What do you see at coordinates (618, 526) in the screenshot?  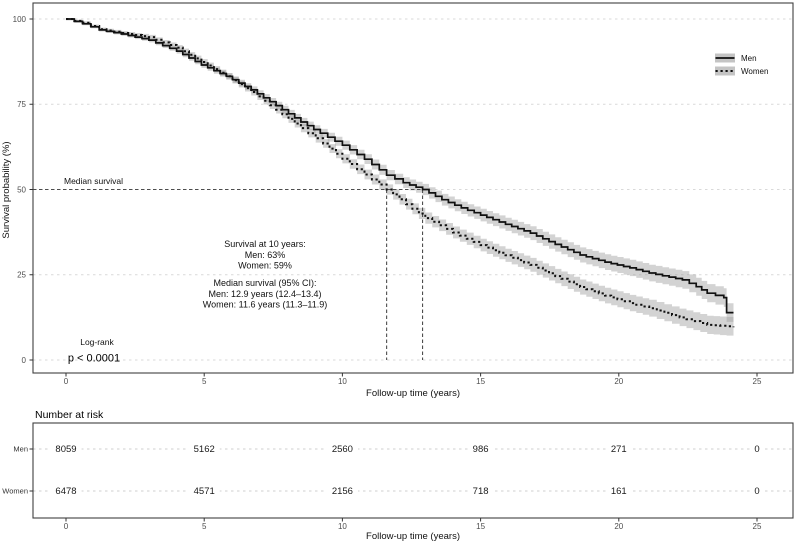 I see `risk-x-tick-label: 20` at bounding box center [618, 526].